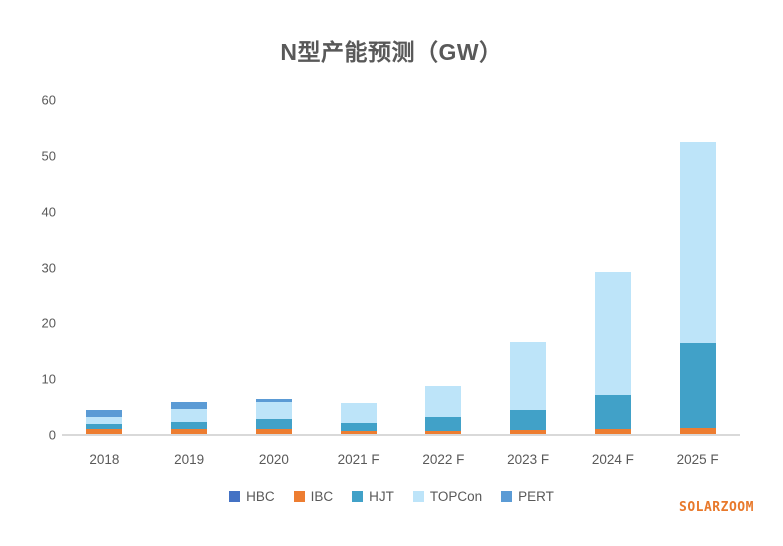 The width and height of the screenshot is (783, 546). I want to click on bar-segment-topcon-2023F, so click(528, 376).